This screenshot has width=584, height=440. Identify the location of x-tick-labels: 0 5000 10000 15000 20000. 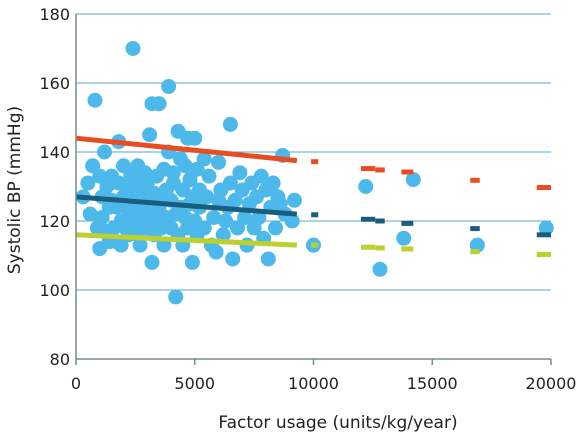
(324, 383).